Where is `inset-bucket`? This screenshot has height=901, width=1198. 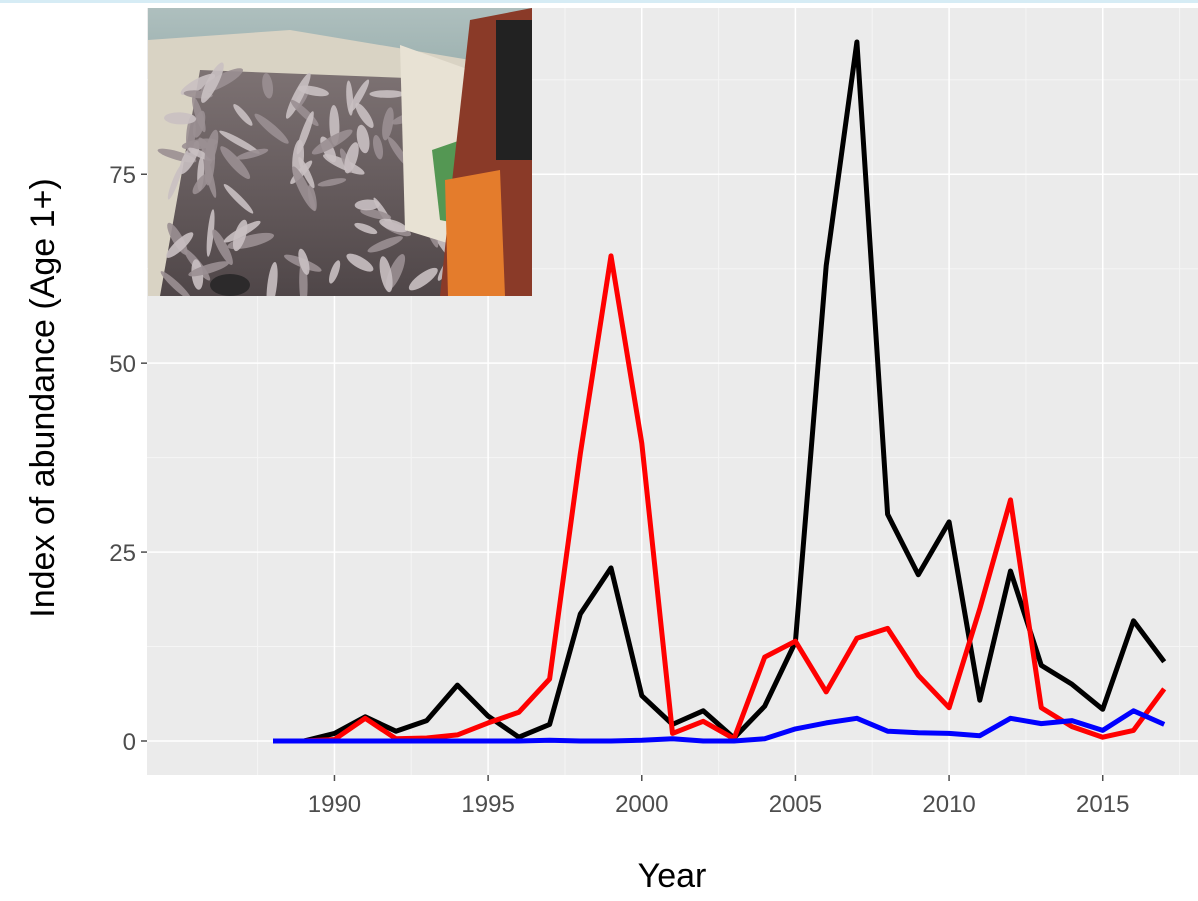 inset-bucket is located at coordinates (230, 285).